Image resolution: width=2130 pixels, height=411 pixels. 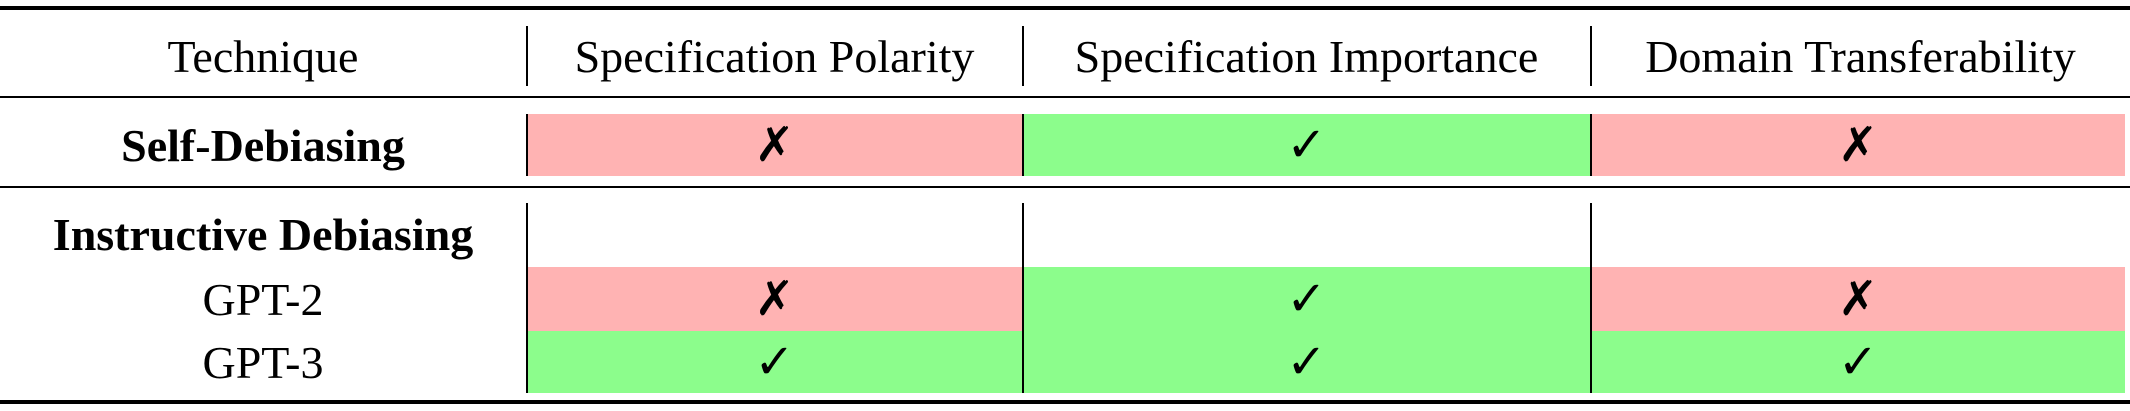 What do you see at coordinates (263, 234) in the screenshot?
I see `row-label-instructive-debiasing: Instructive Debiasing` at bounding box center [263, 234].